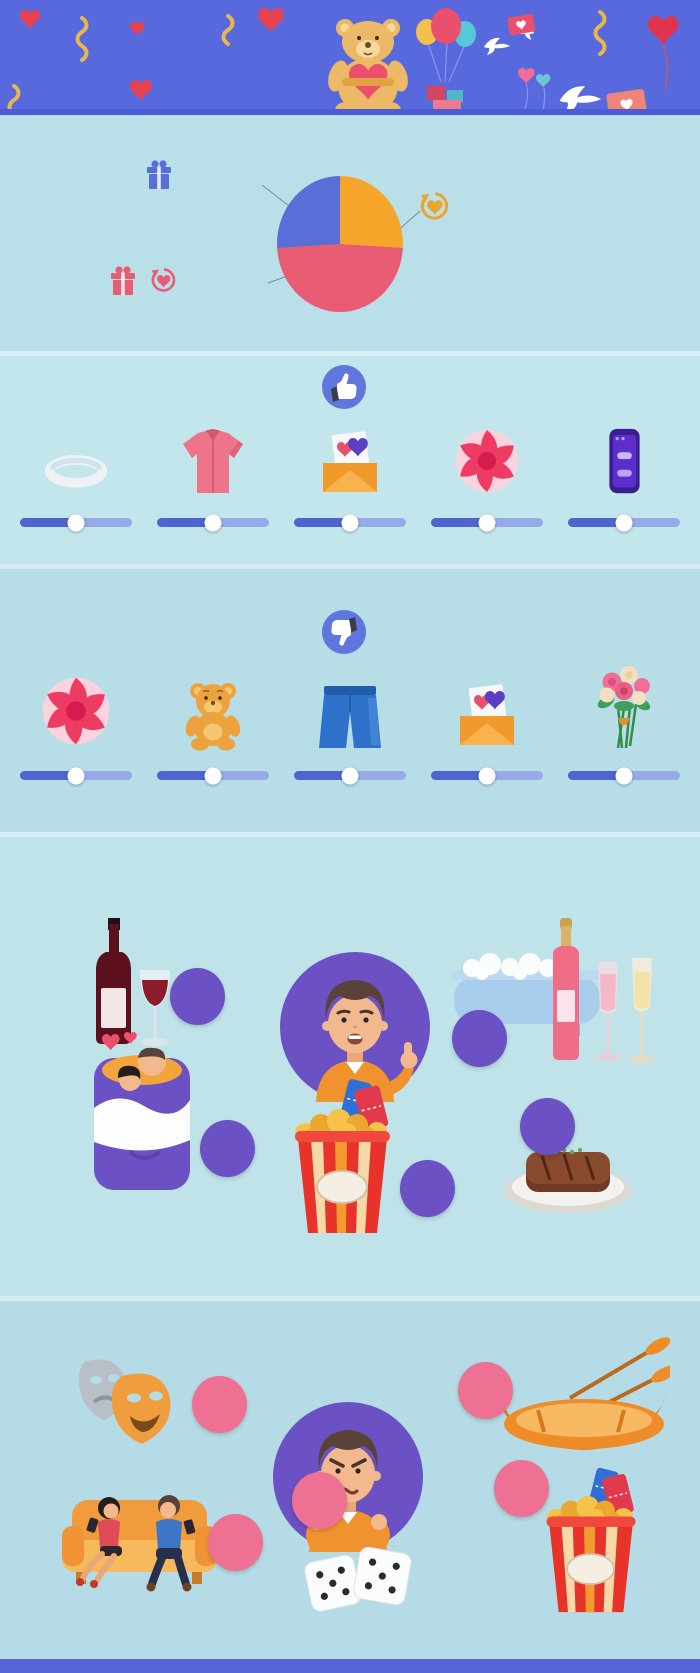  Describe the element at coordinates (446, 58) in the screenshot. I see `balloons-icon` at that location.